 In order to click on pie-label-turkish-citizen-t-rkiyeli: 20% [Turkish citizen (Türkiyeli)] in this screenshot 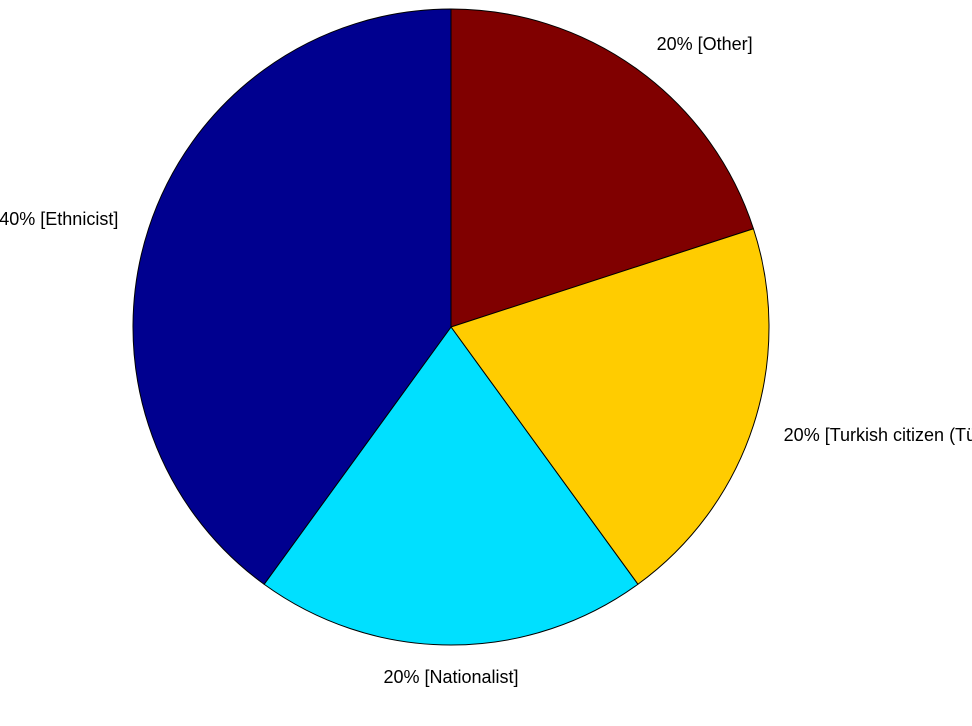, I will do `click(878, 435)`.